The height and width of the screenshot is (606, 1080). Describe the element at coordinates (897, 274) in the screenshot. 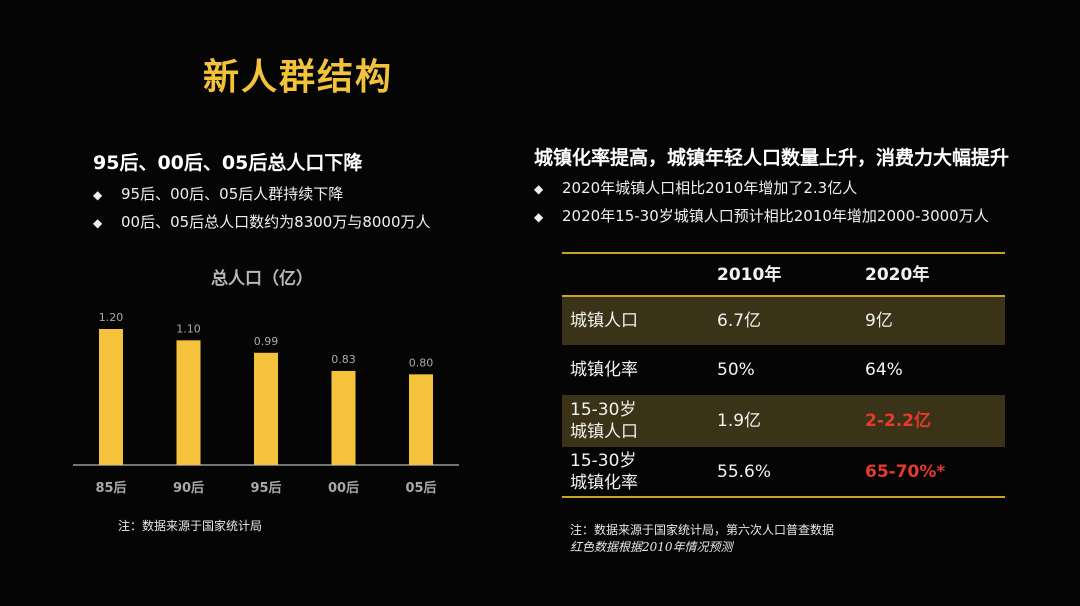

I see `table-header-cell: 2020年` at that location.